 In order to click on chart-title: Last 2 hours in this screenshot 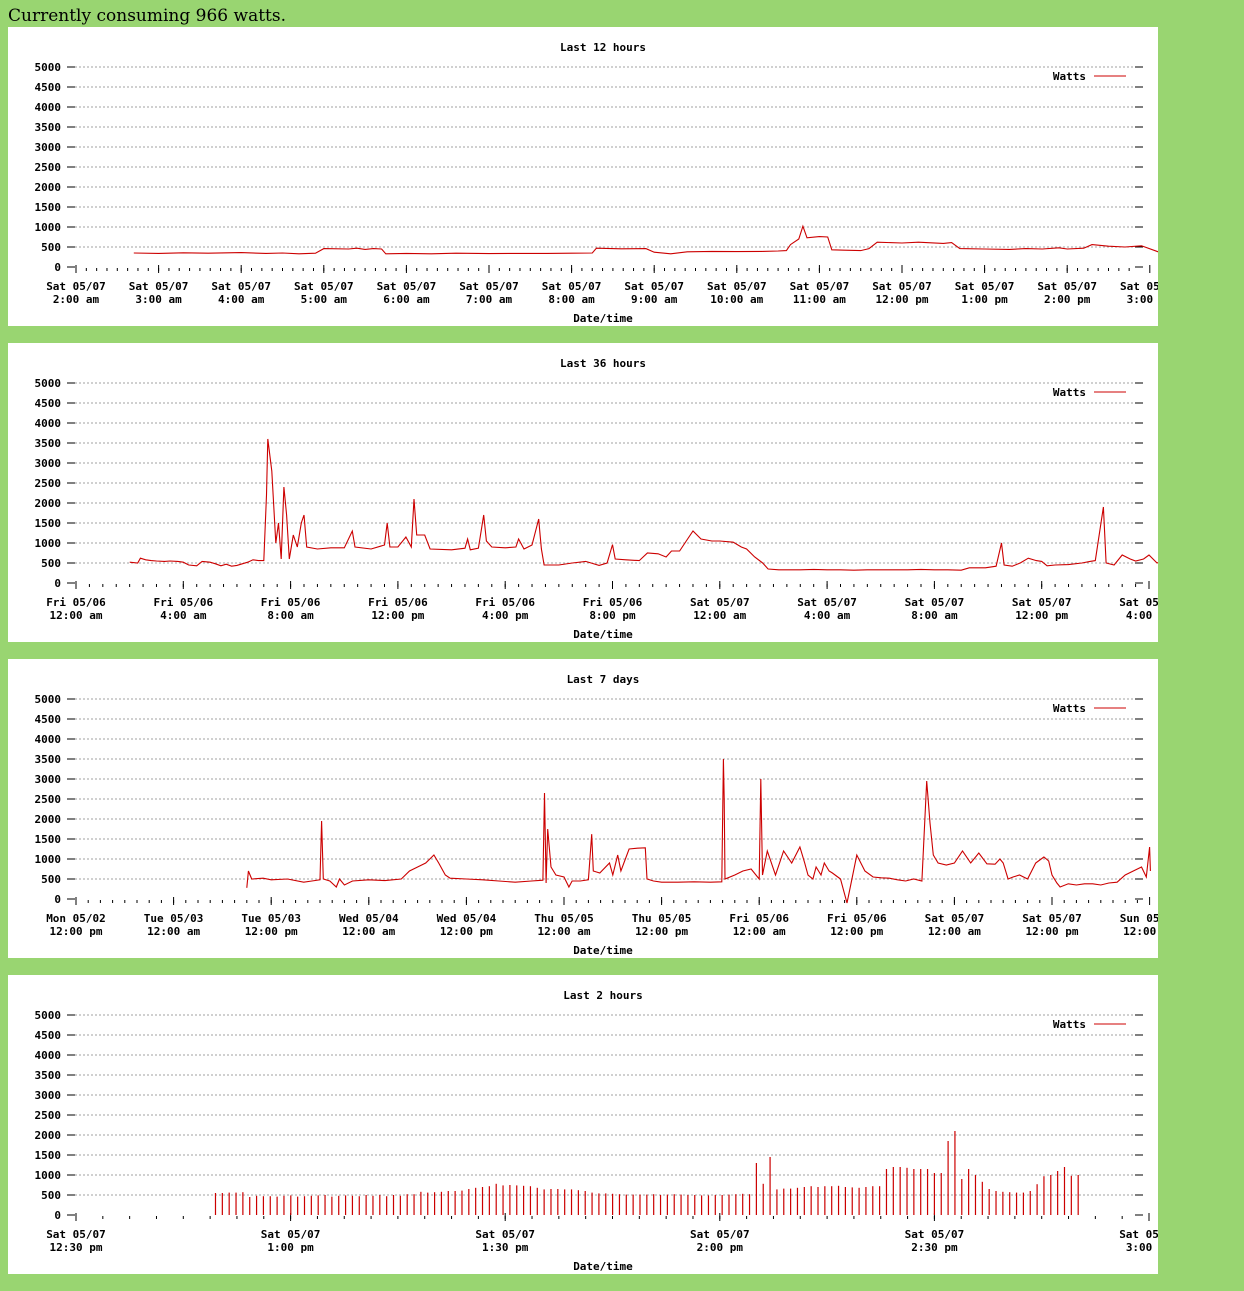, I will do `click(602, 995)`.